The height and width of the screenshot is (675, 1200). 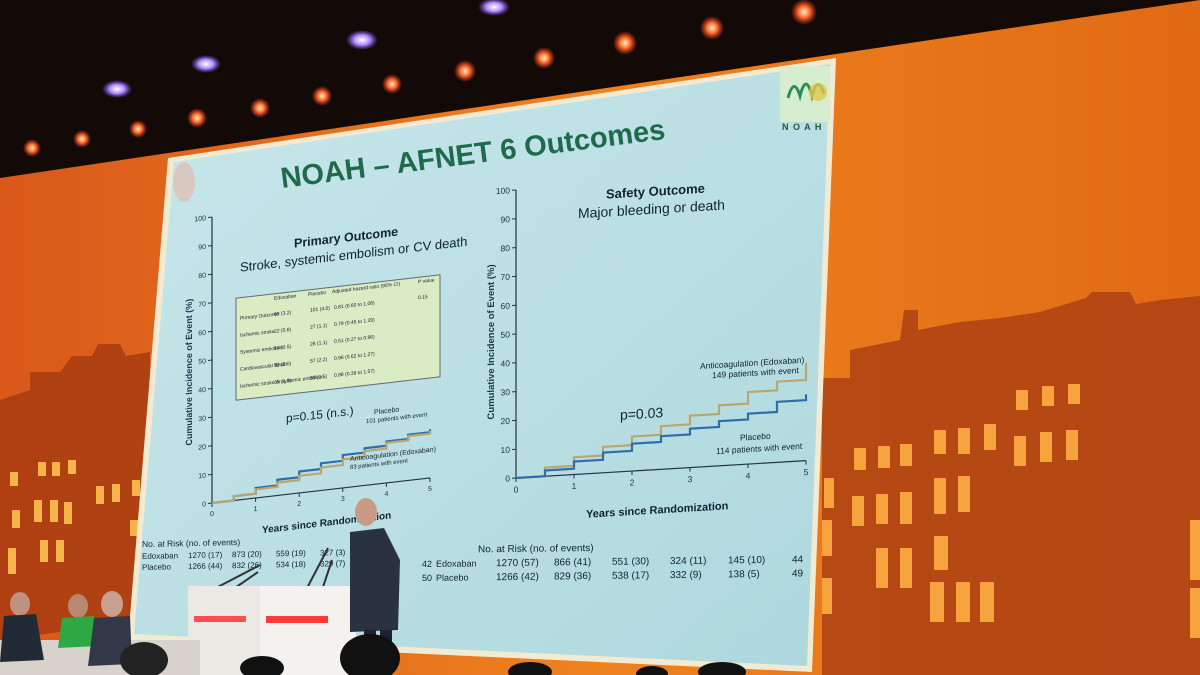 I want to click on safety-at-risk-value: 1270 (57), so click(x=517, y=564).